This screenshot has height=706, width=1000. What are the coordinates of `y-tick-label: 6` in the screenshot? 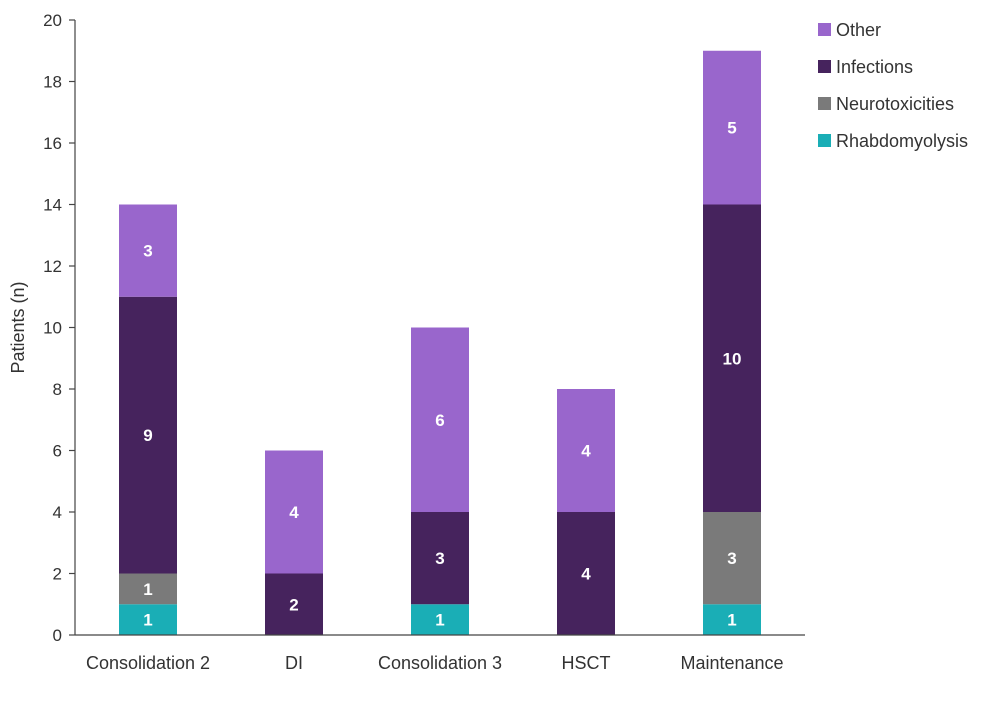 It's located at (57, 451).